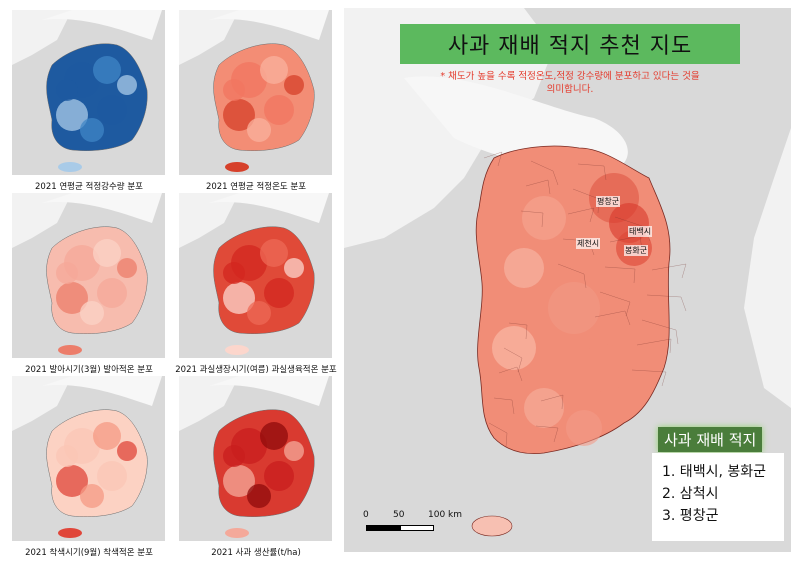  Describe the element at coordinates (399, 515) in the screenshot. I see `scale-label-50: 50` at that location.